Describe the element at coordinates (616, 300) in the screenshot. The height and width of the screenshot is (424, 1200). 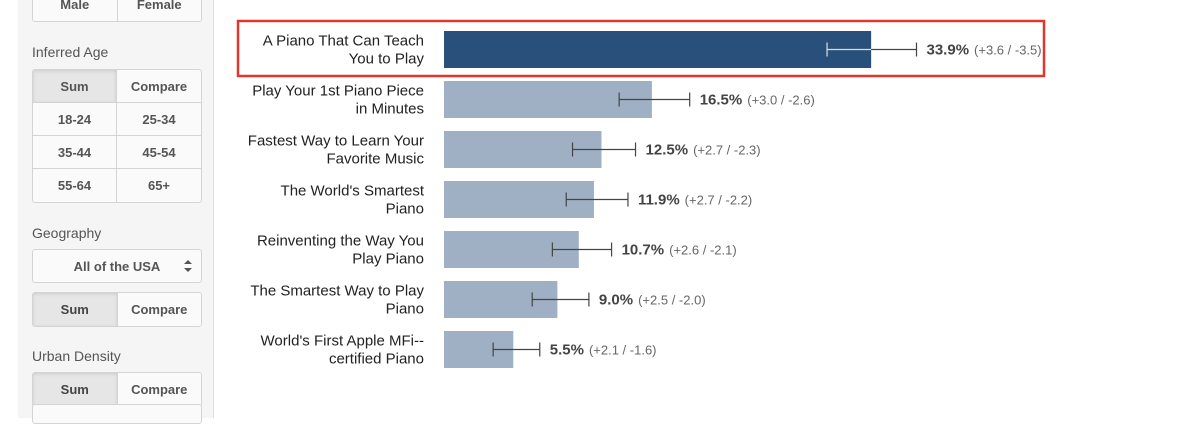
I see `value-label: 9.0%` at that location.